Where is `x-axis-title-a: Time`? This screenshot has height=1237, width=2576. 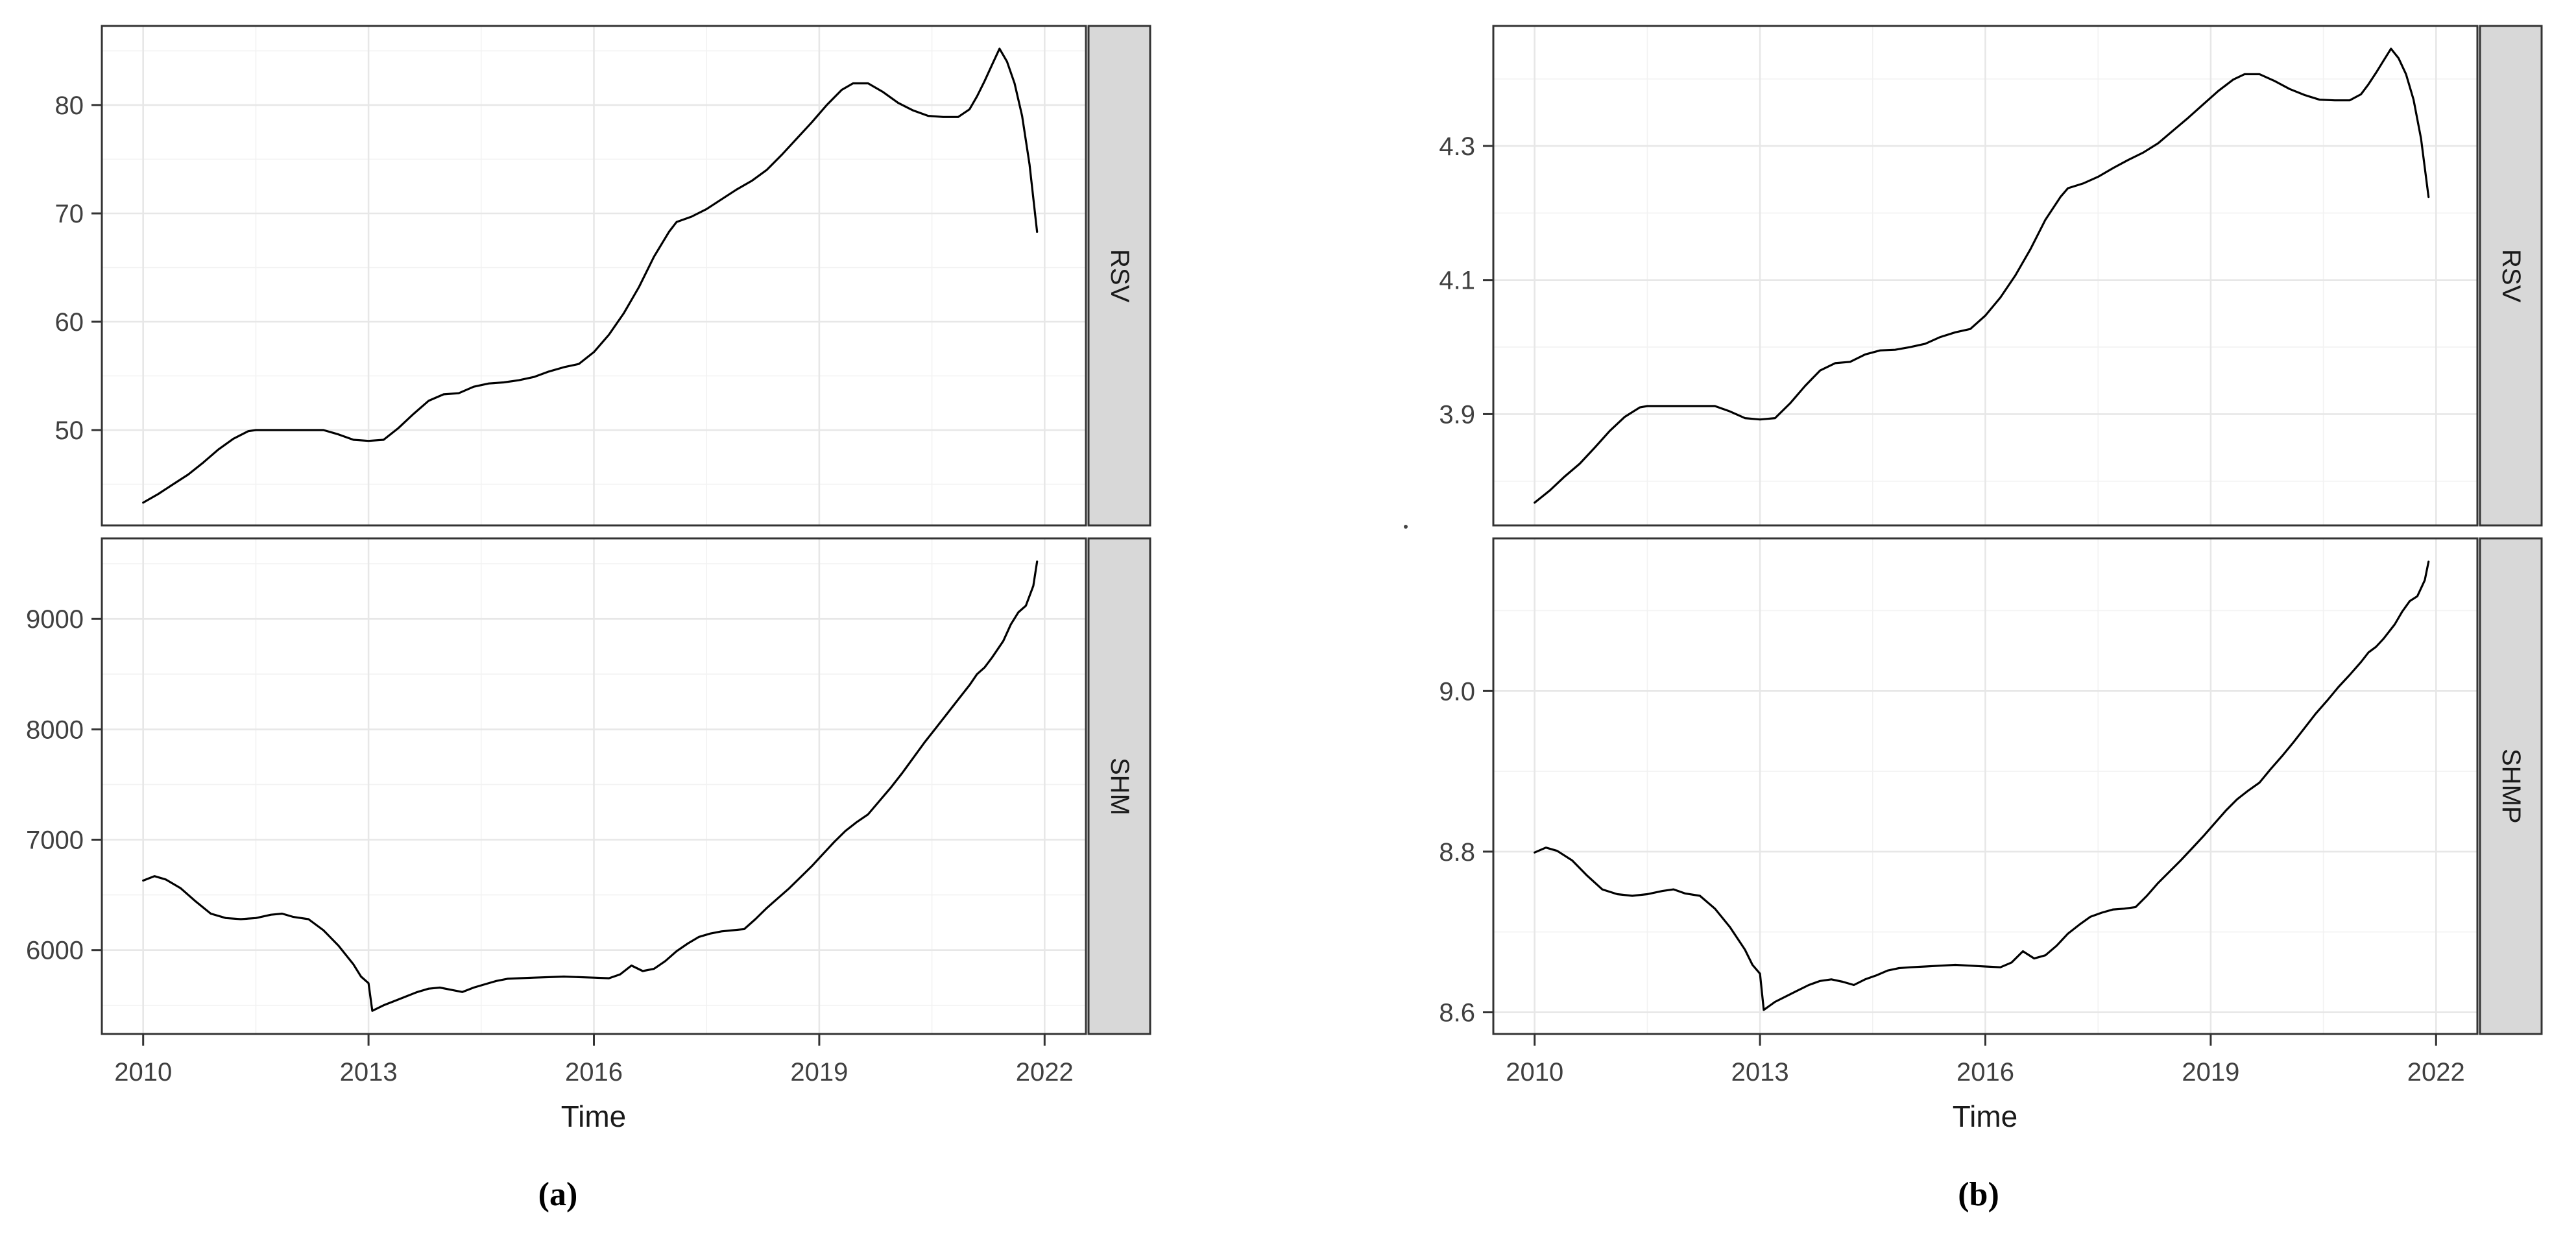
x-axis-title-a: Time is located at coordinates (593, 1116).